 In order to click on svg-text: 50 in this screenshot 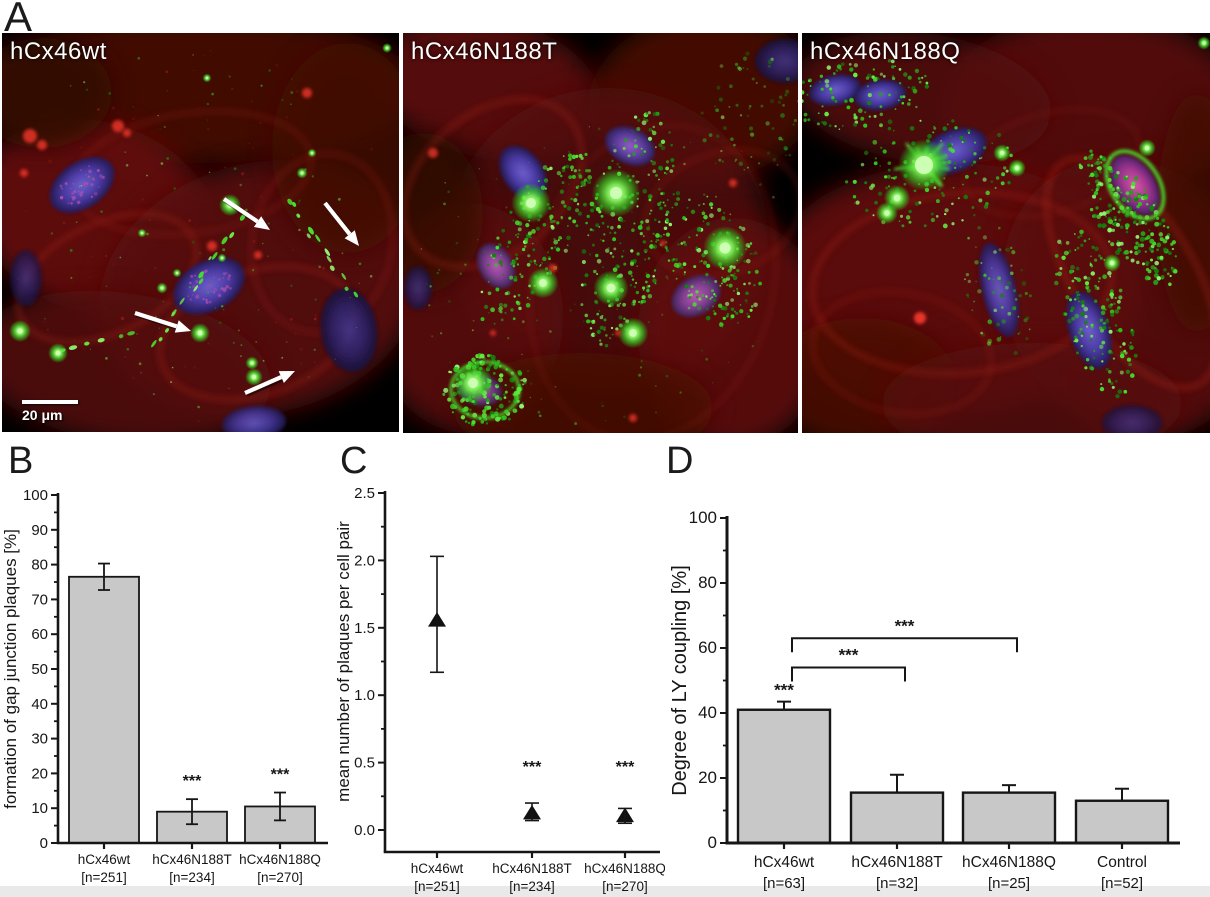, I will do `click(39, 669)`.